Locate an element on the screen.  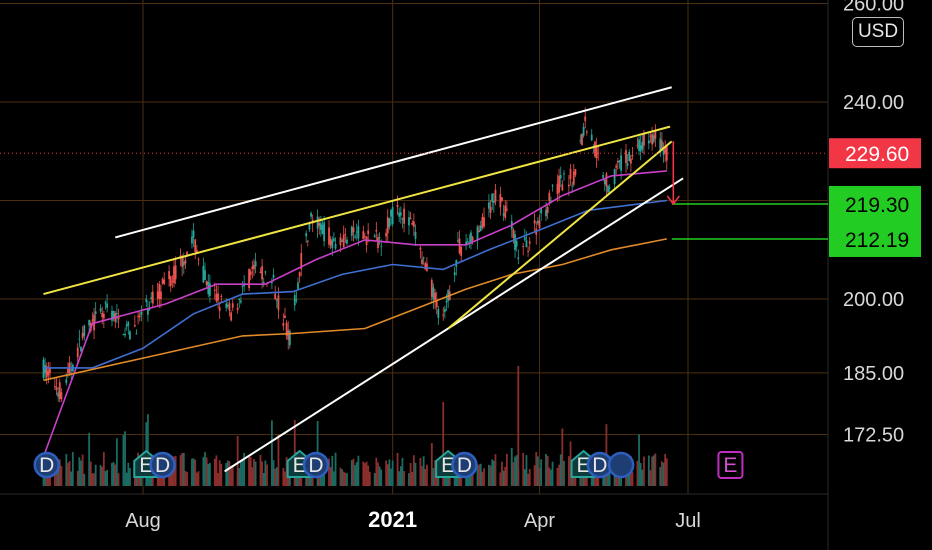
dividend-label: D is located at coordinates (162, 465).